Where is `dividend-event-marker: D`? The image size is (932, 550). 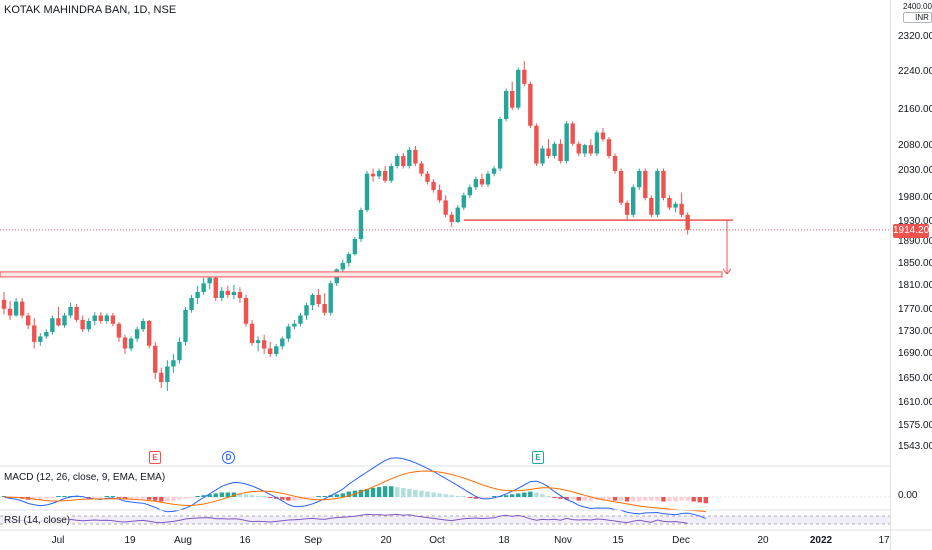
dividend-event-marker: D is located at coordinates (228, 457).